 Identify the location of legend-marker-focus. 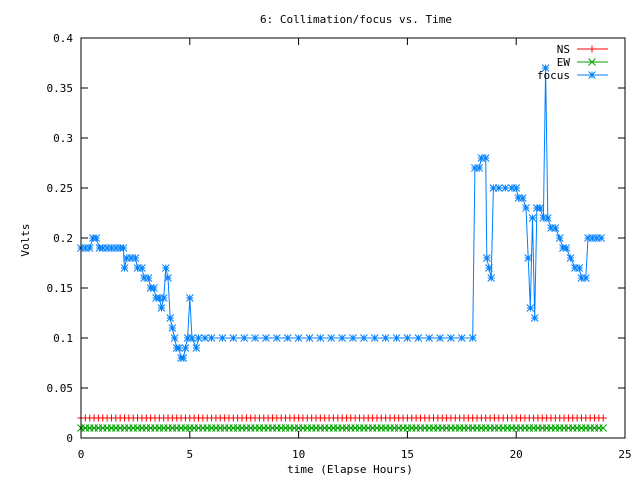
(592, 75).